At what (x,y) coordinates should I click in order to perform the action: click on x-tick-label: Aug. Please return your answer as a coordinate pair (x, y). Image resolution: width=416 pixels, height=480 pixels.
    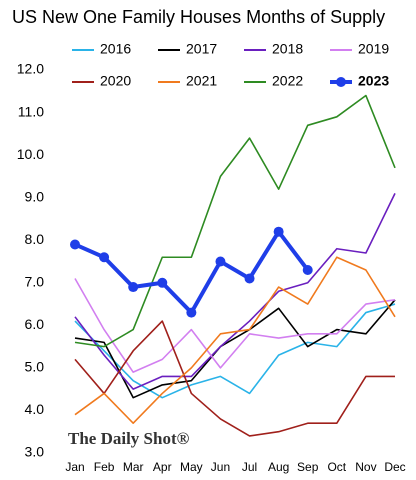
    Looking at the image, I should click on (278, 467).